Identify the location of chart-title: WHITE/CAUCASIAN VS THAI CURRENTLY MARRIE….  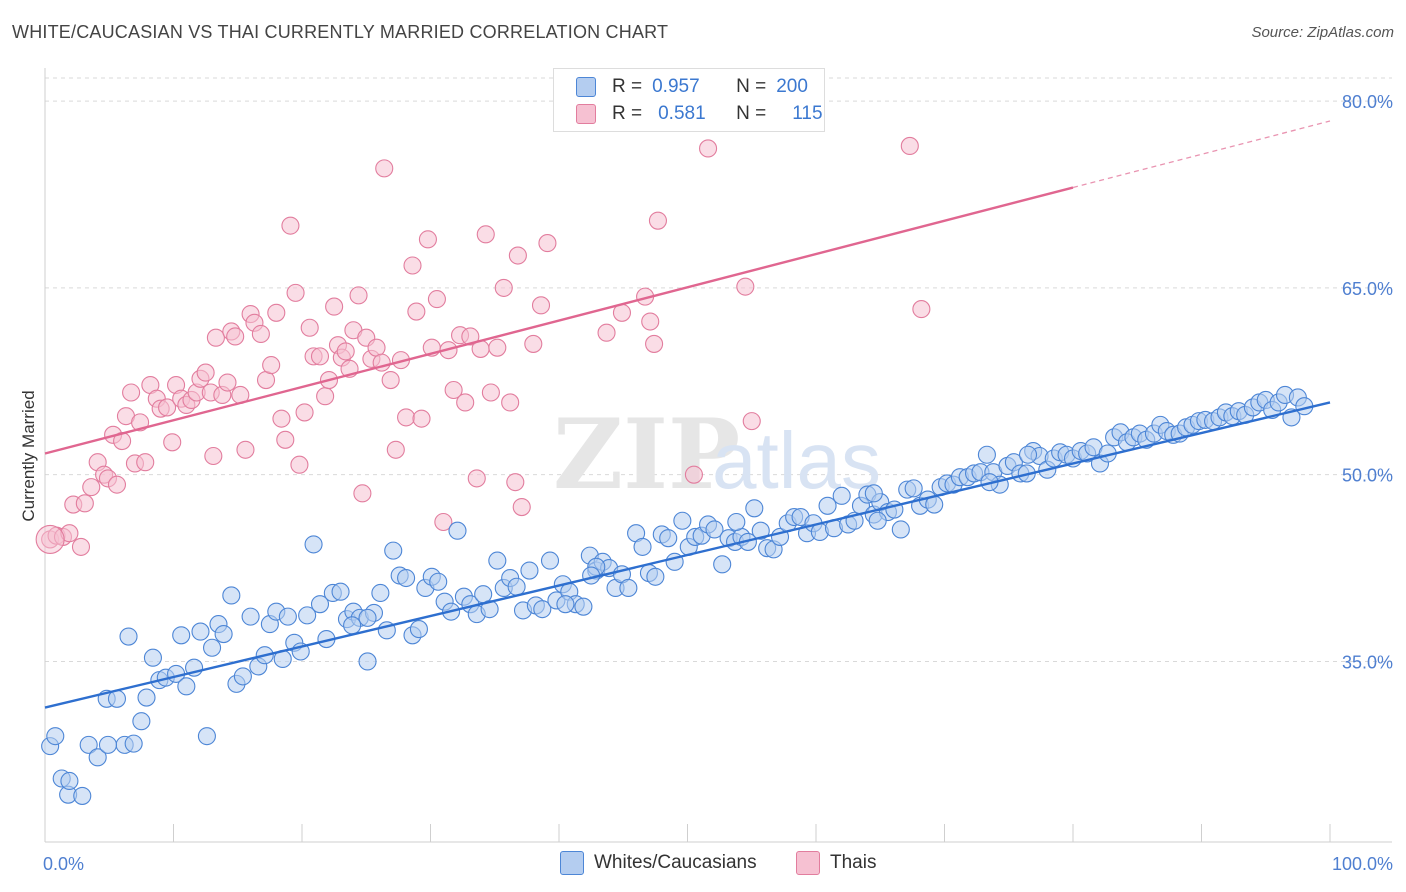
(340, 32).